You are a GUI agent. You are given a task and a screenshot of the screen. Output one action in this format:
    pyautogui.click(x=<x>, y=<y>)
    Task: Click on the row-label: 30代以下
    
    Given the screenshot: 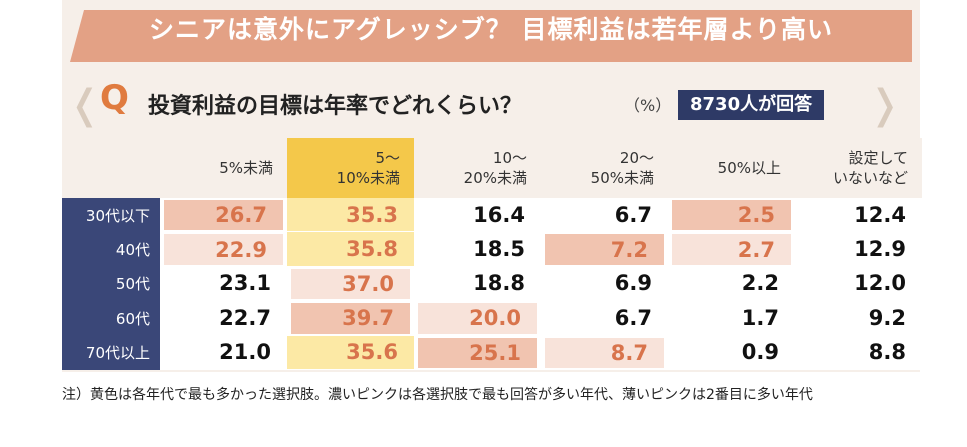 What is the action you would take?
    pyautogui.click(x=111, y=215)
    